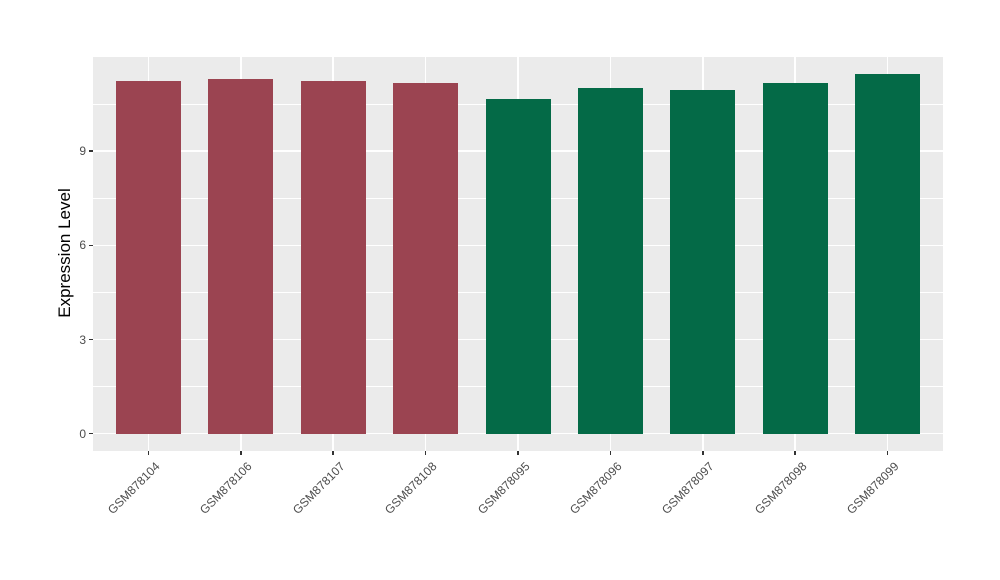  I want to click on x-tick-label-GSM878104: GSM878104, so click(134, 488).